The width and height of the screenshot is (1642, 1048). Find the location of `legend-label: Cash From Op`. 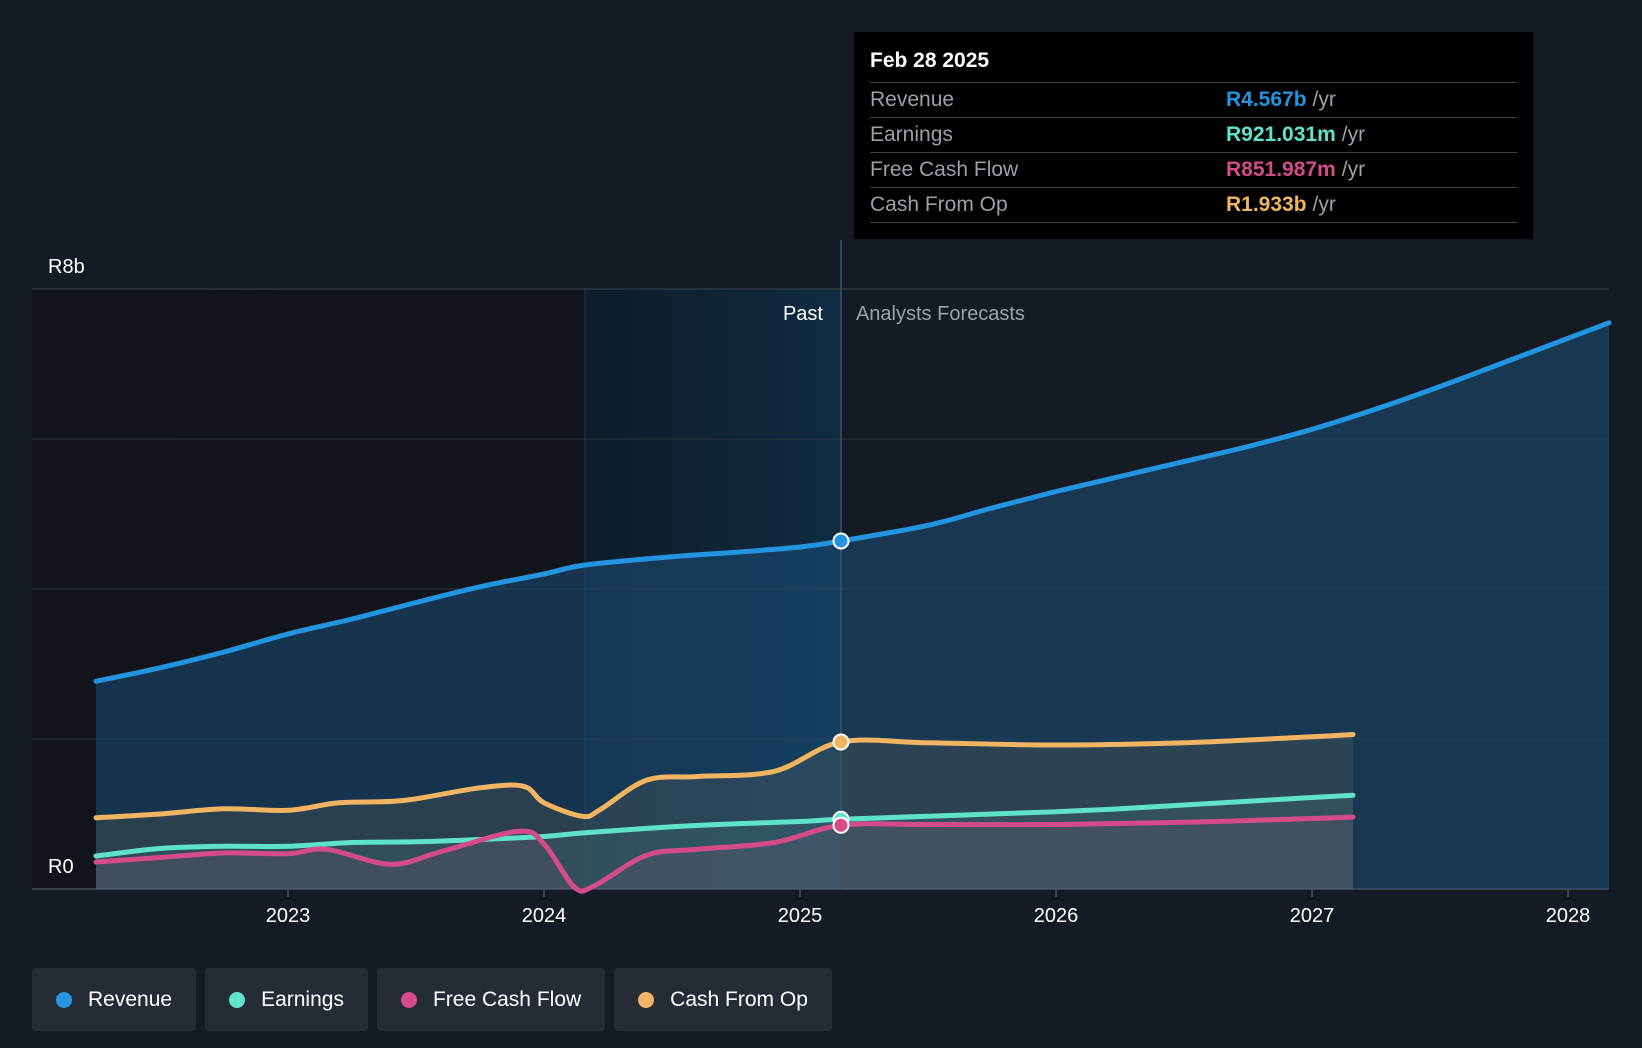

legend-label: Cash From Op is located at coordinates (739, 999).